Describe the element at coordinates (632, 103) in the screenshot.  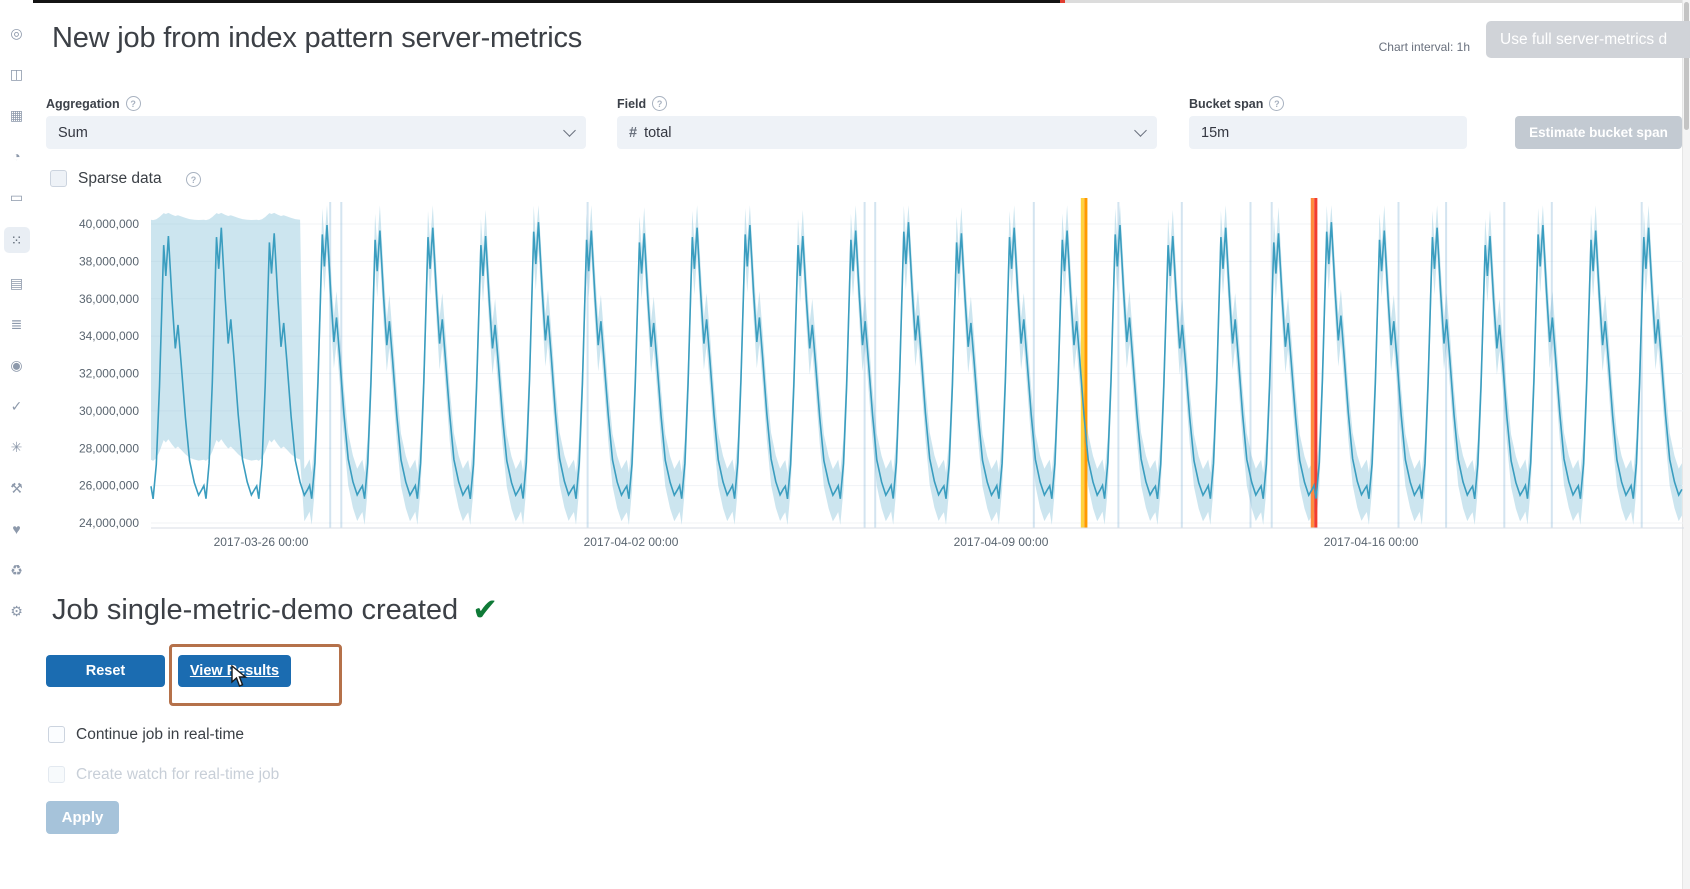
I see `field-label: Field` at that location.